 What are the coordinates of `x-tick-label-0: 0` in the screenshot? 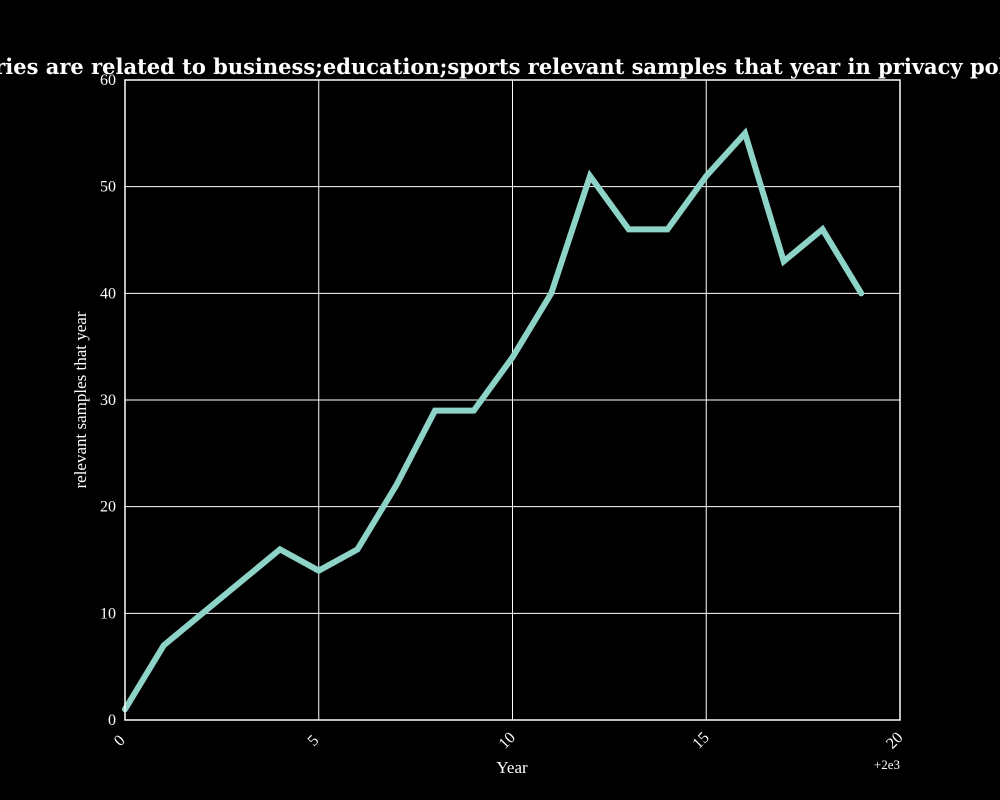 It's located at (120, 741).